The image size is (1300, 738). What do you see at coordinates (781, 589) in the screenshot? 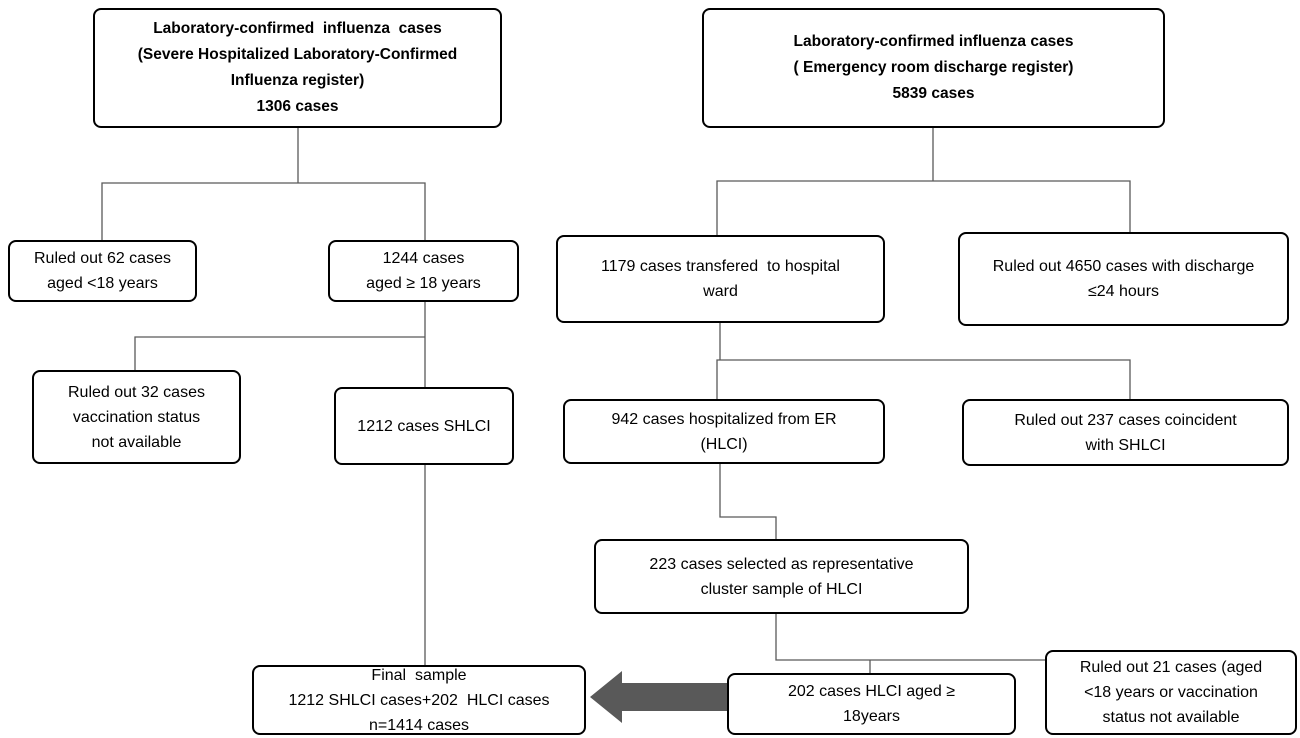
I see `box-text: cluster sample of HLCI` at bounding box center [781, 589].